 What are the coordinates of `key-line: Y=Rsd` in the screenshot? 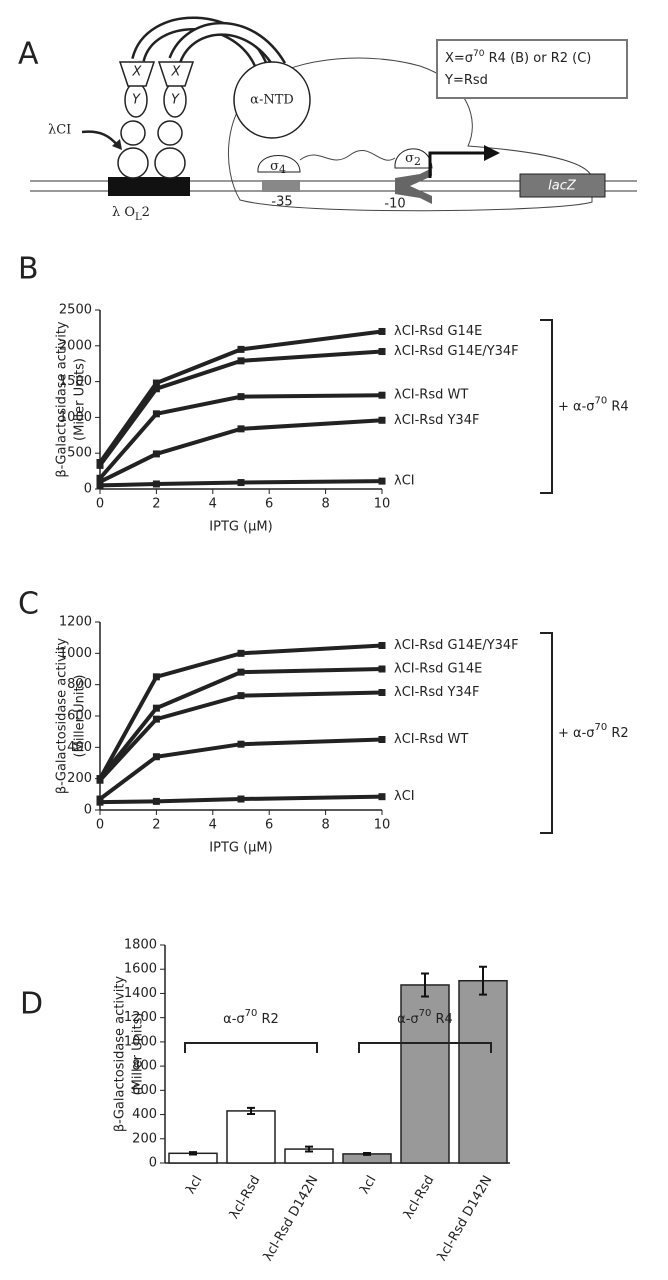 It's located at (466, 80).